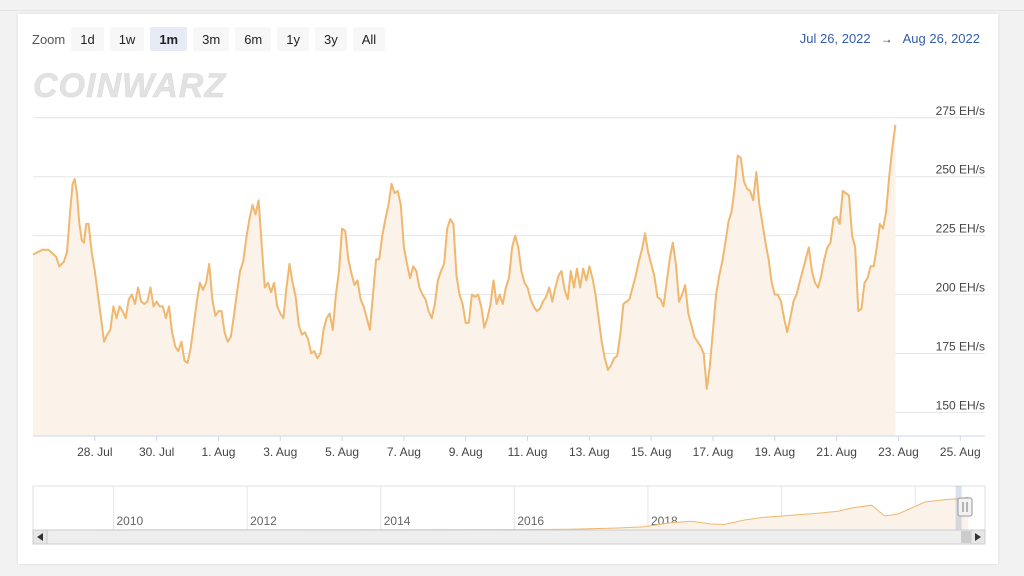  What do you see at coordinates (530, 521) in the screenshot?
I see `navigator-year-label: 2016` at bounding box center [530, 521].